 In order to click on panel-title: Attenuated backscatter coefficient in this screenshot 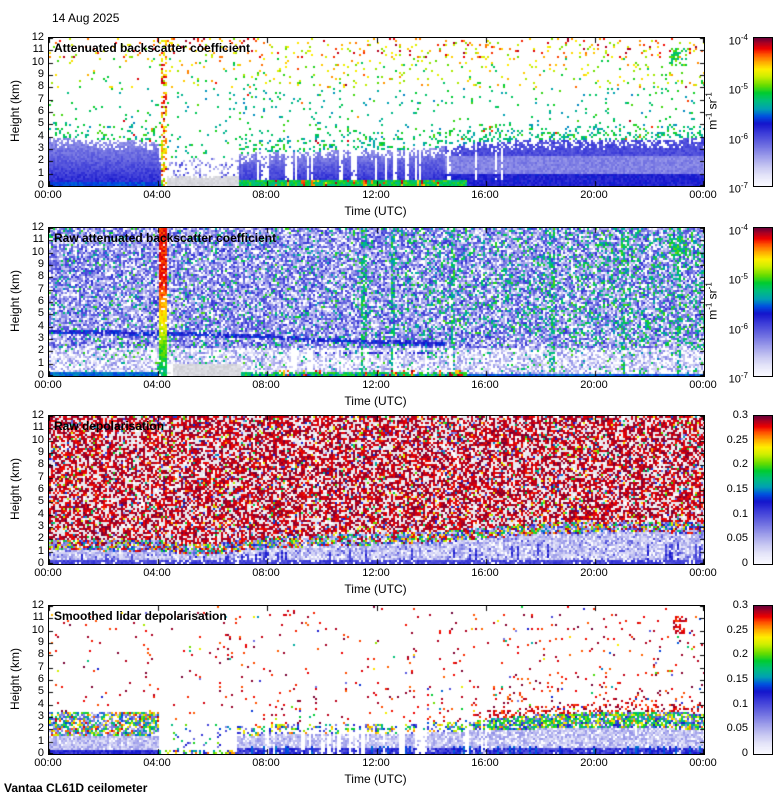, I will do `click(152, 48)`.